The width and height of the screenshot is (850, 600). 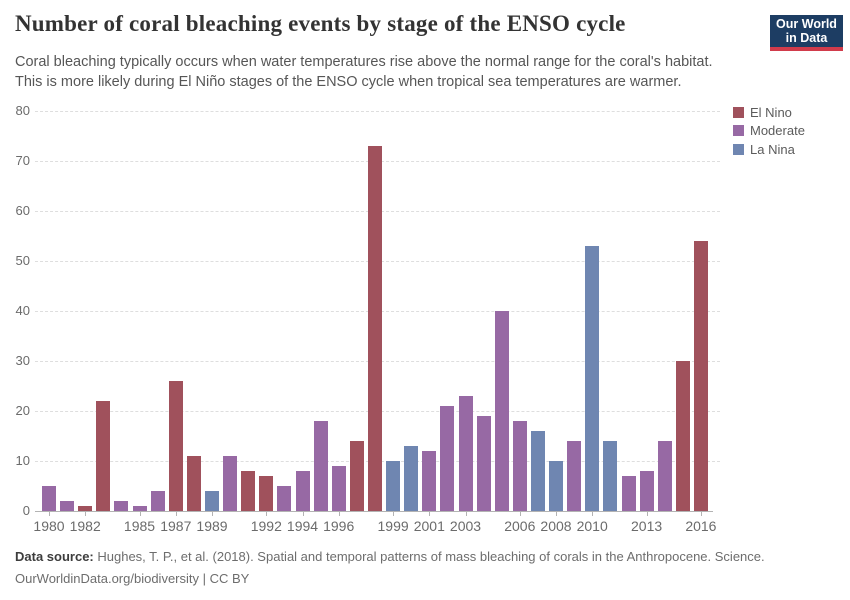 I want to click on legend-label-moderate: Moderate, so click(x=777, y=131).